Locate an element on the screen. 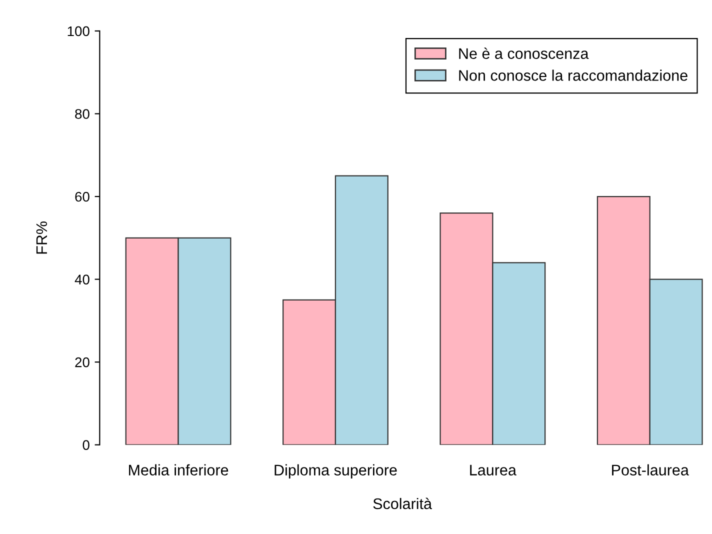 The height and width of the screenshot is (534, 712). legend-label: Non conosce la raccomandazione is located at coordinates (573, 75).